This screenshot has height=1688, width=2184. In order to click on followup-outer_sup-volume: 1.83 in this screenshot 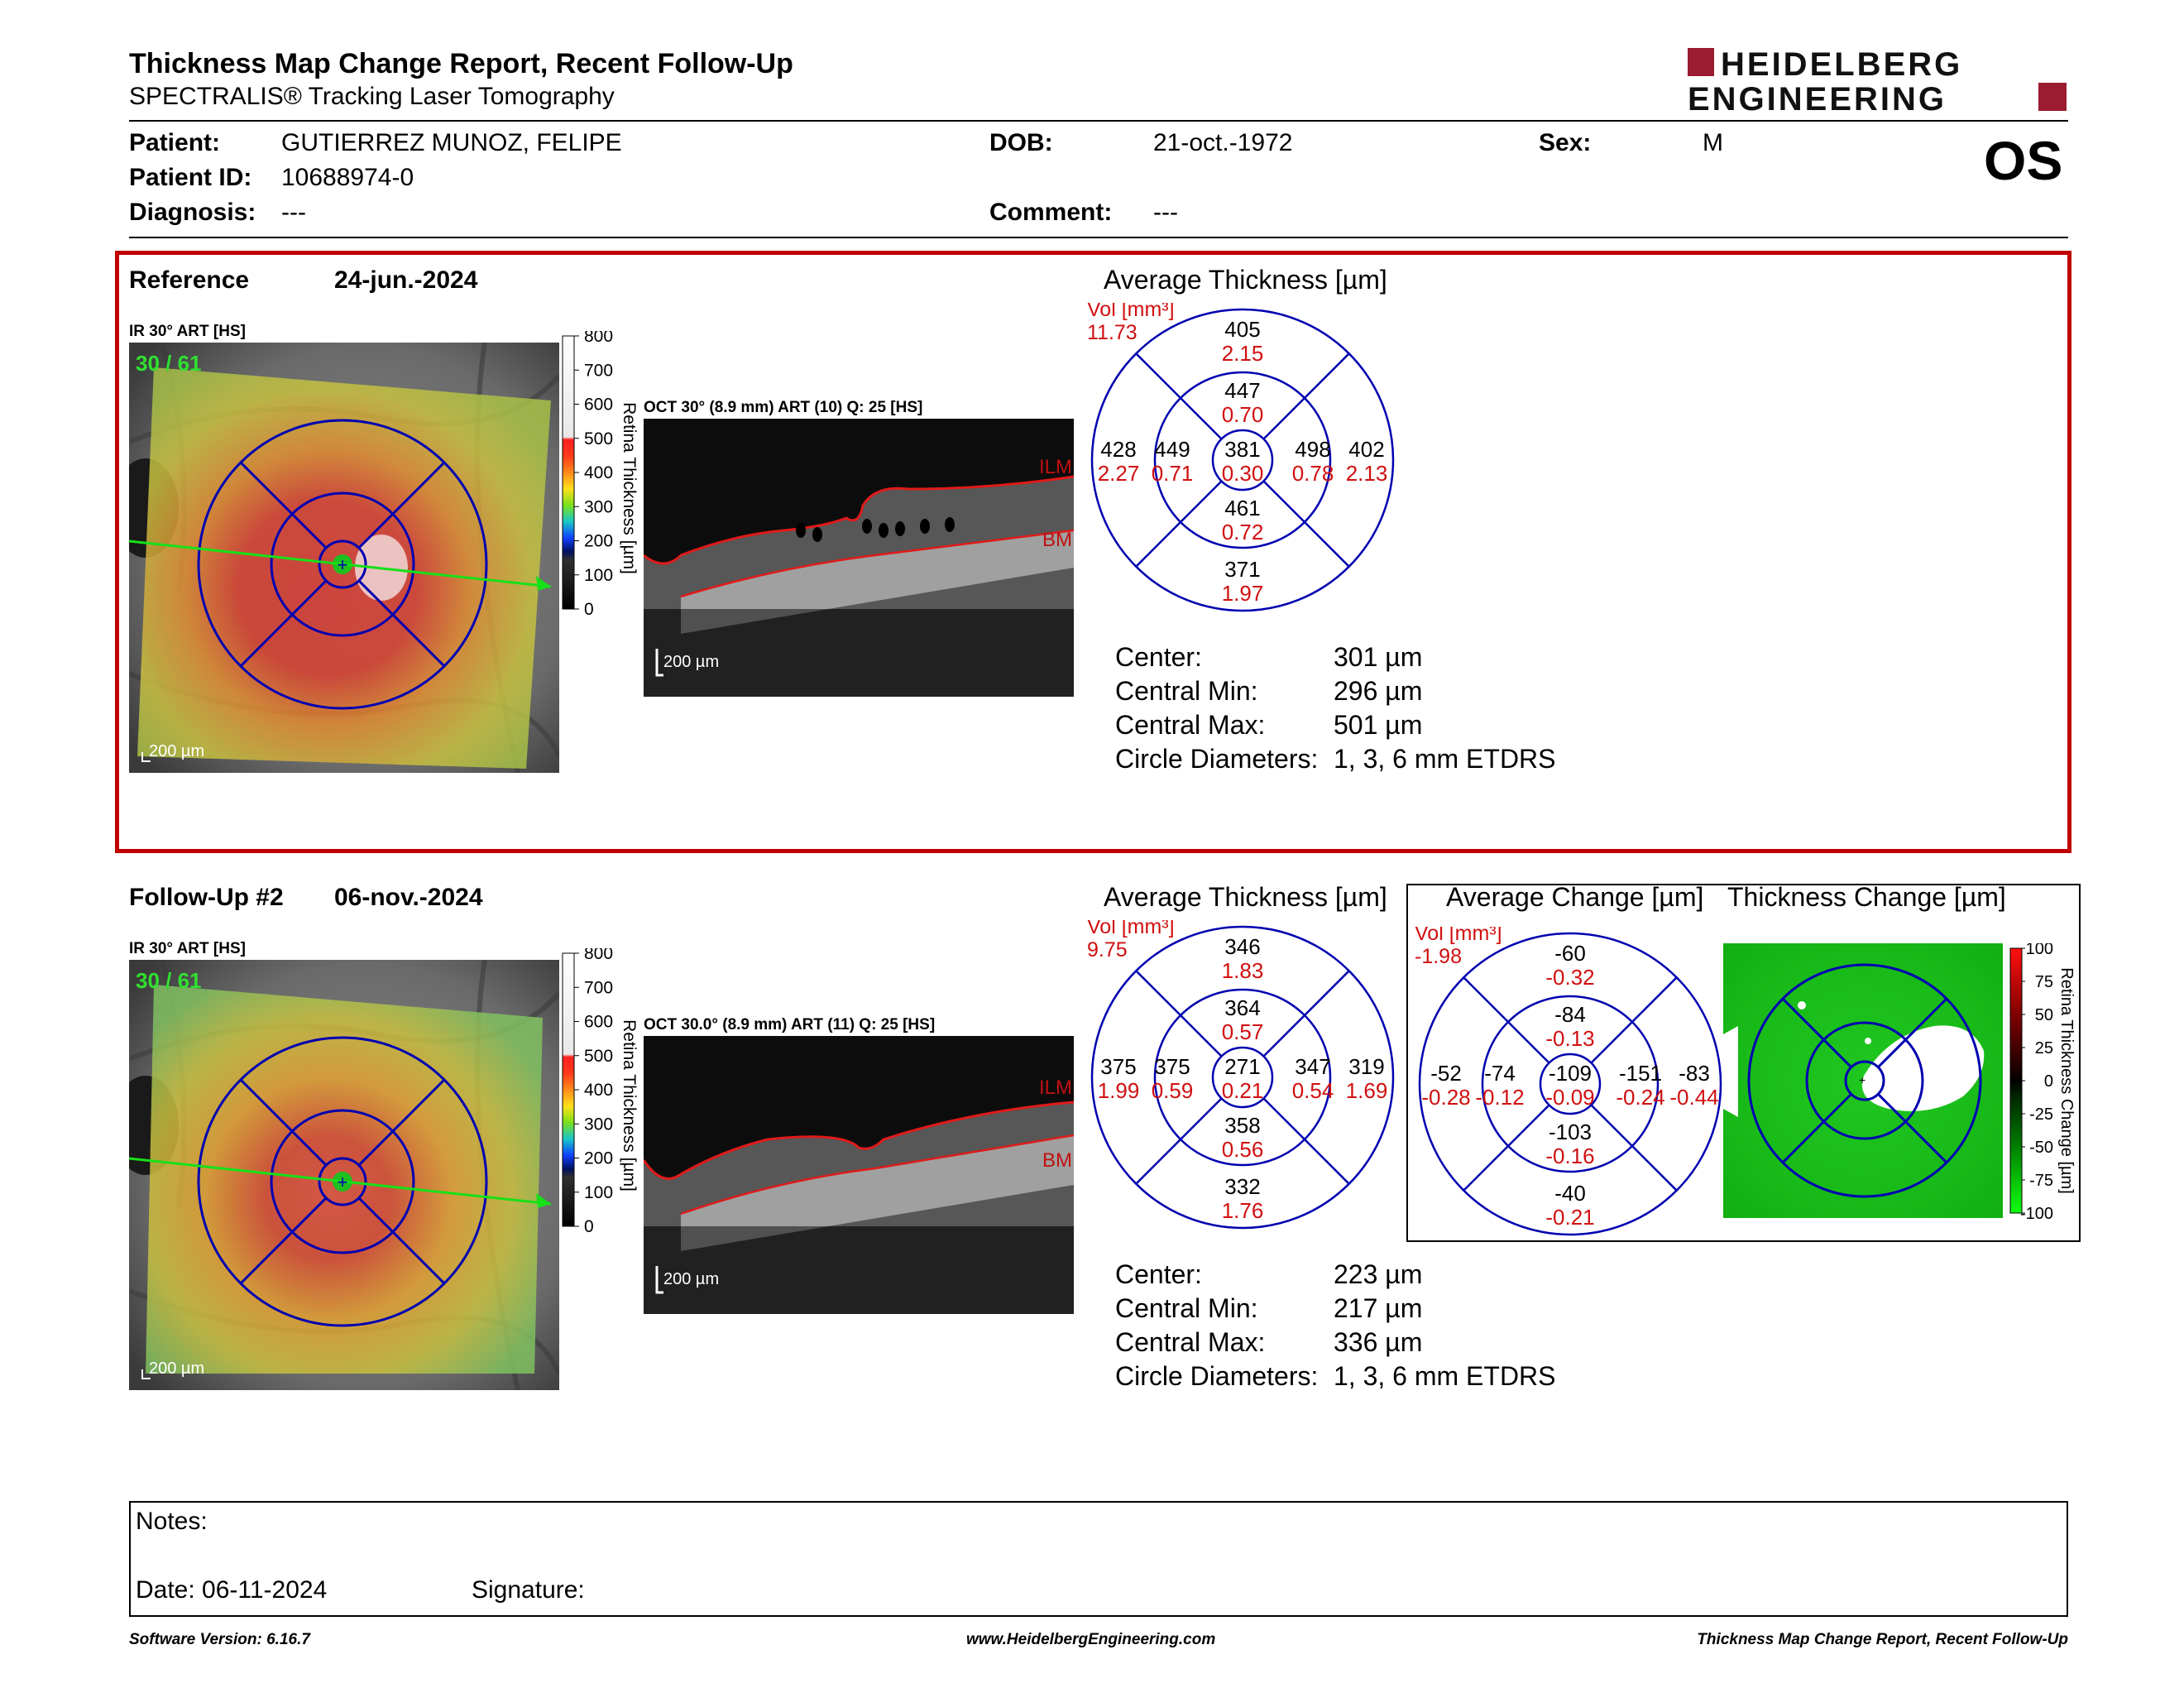, I will do `click(1243, 970)`.